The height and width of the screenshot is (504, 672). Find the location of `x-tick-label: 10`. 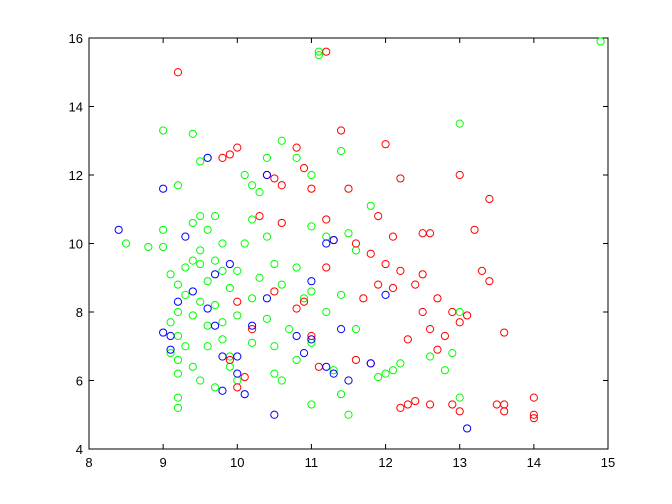

x-tick-label: 10 is located at coordinates (237, 462).